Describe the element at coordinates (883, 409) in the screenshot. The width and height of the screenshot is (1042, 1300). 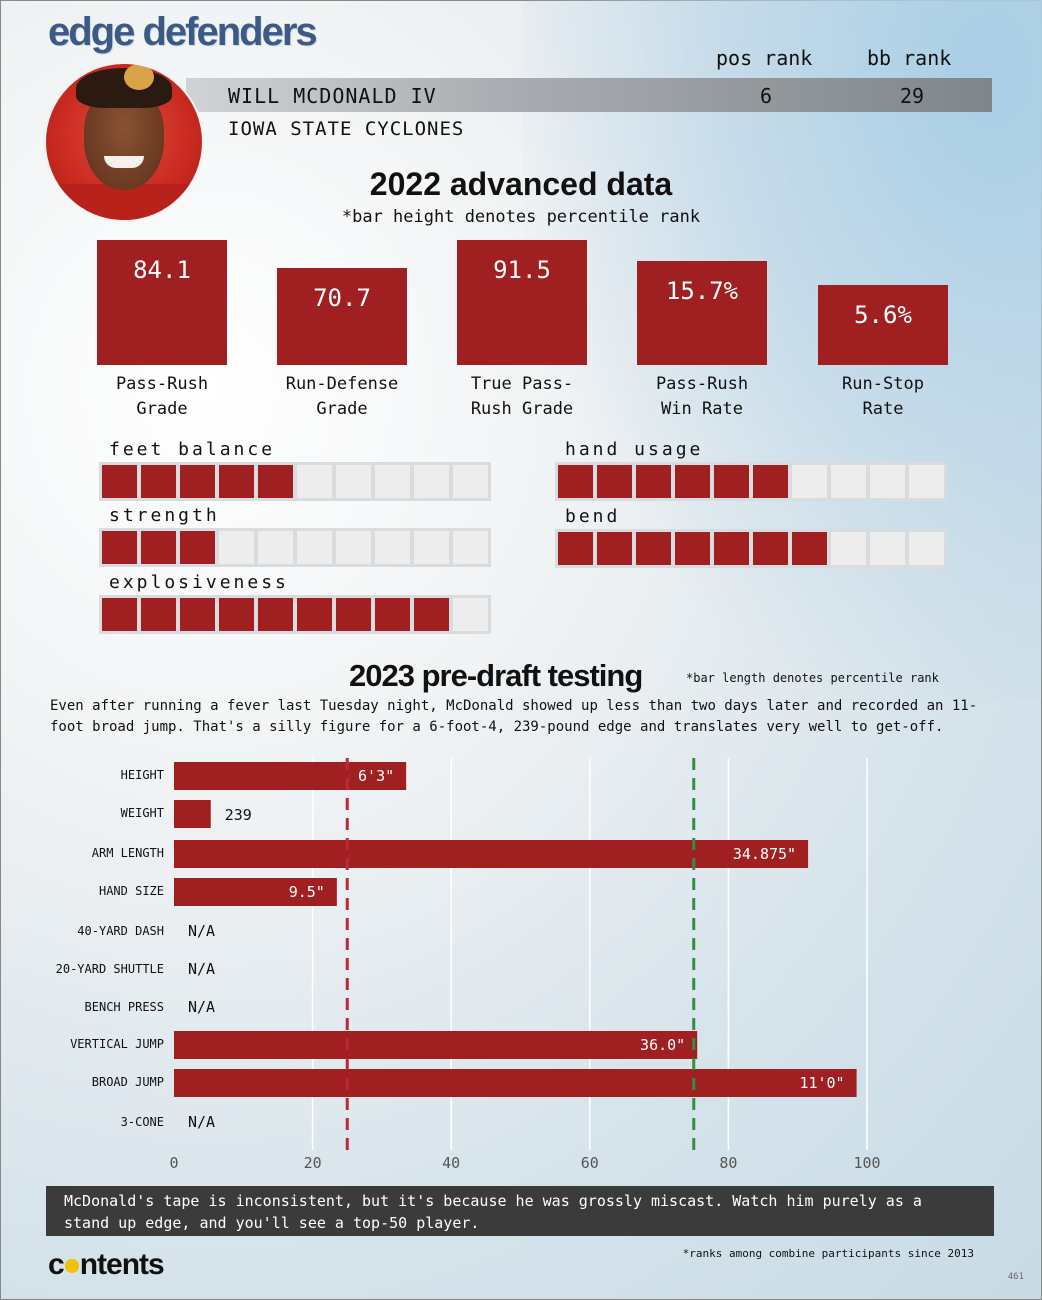
I see `metric-label-line: Rate` at that location.